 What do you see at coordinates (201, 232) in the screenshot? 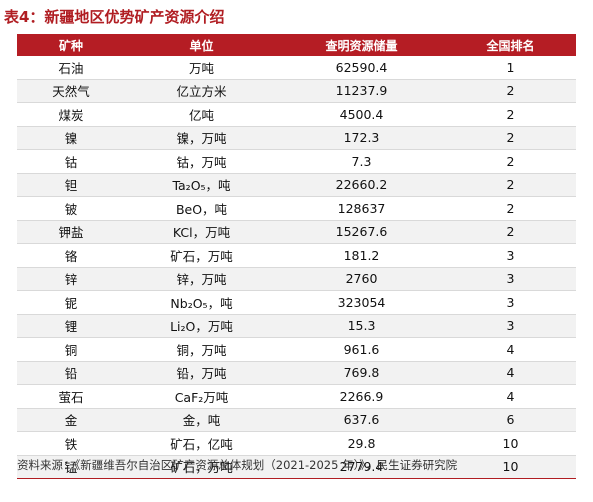
I see `cell-unit: KCl，万吨` at bounding box center [201, 232].